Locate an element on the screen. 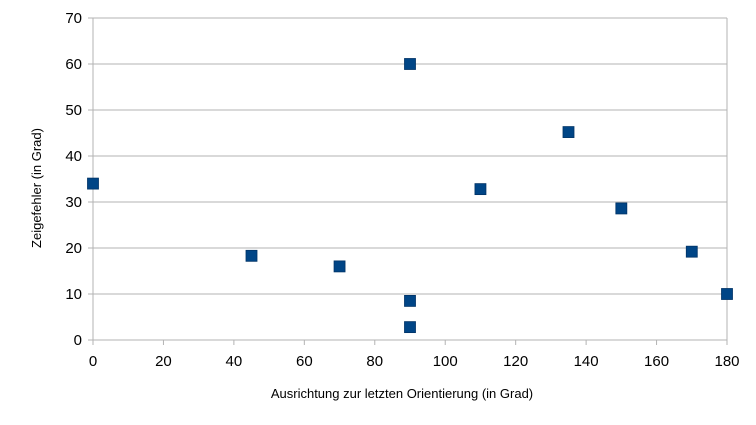  x-tick-label: 120 is located at coordinates (515, 361).